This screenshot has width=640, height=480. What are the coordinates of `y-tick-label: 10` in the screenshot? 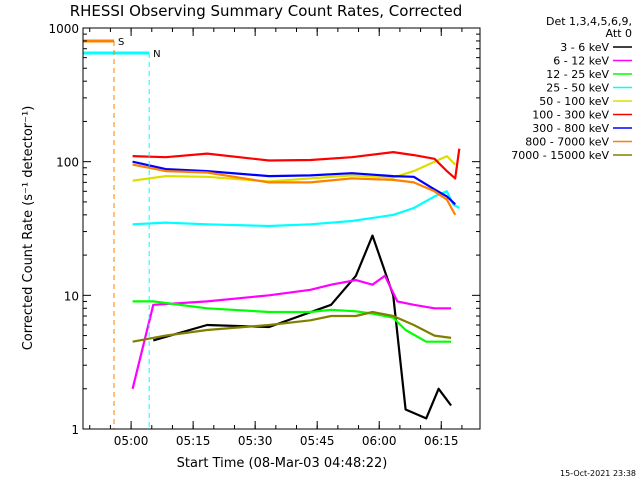 It's located at (71, 296).